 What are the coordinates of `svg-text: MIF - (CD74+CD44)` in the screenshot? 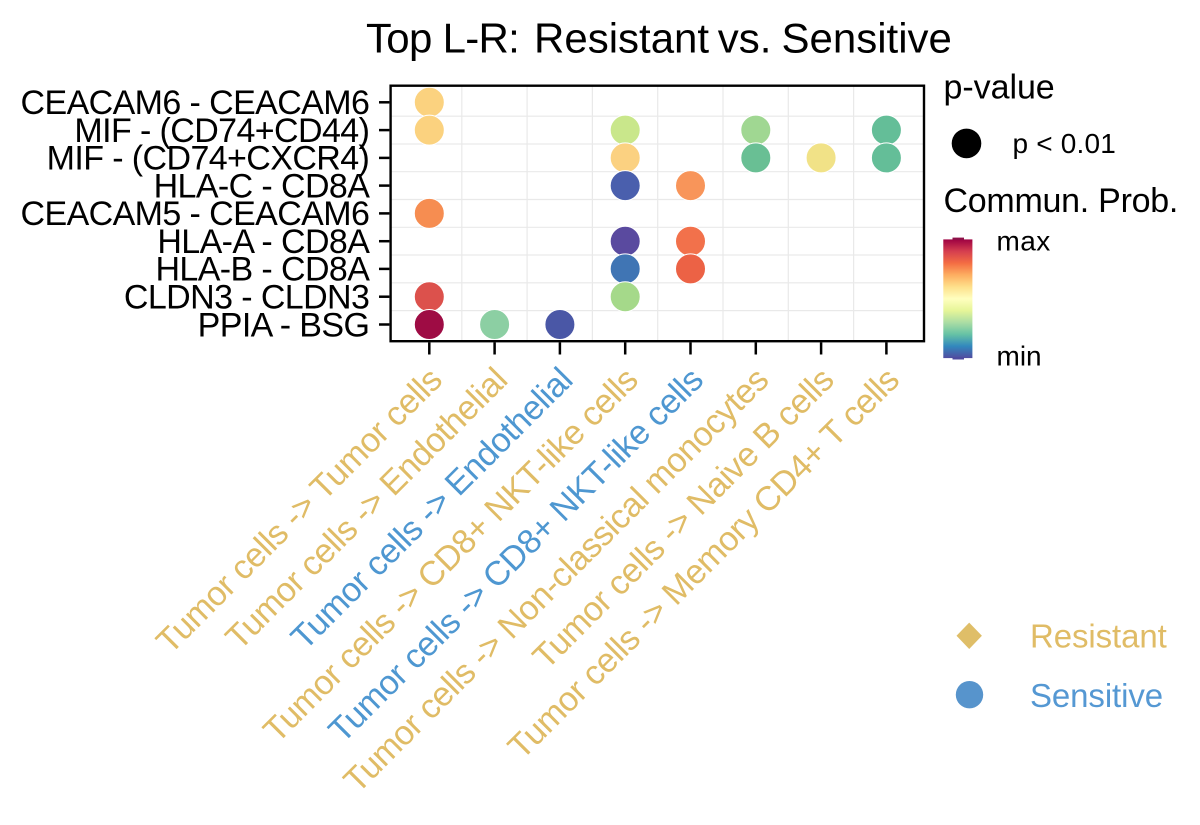 It's located at (221, 131).